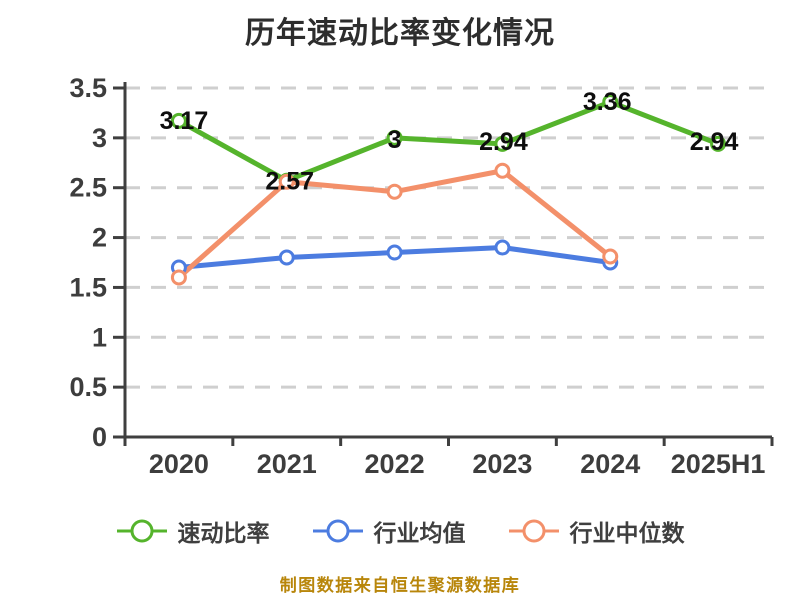 The height and width of the screenshot is (600, 800). I want to click on legend: 速动比率 行业均值 行业中位数, so click(400, 531).